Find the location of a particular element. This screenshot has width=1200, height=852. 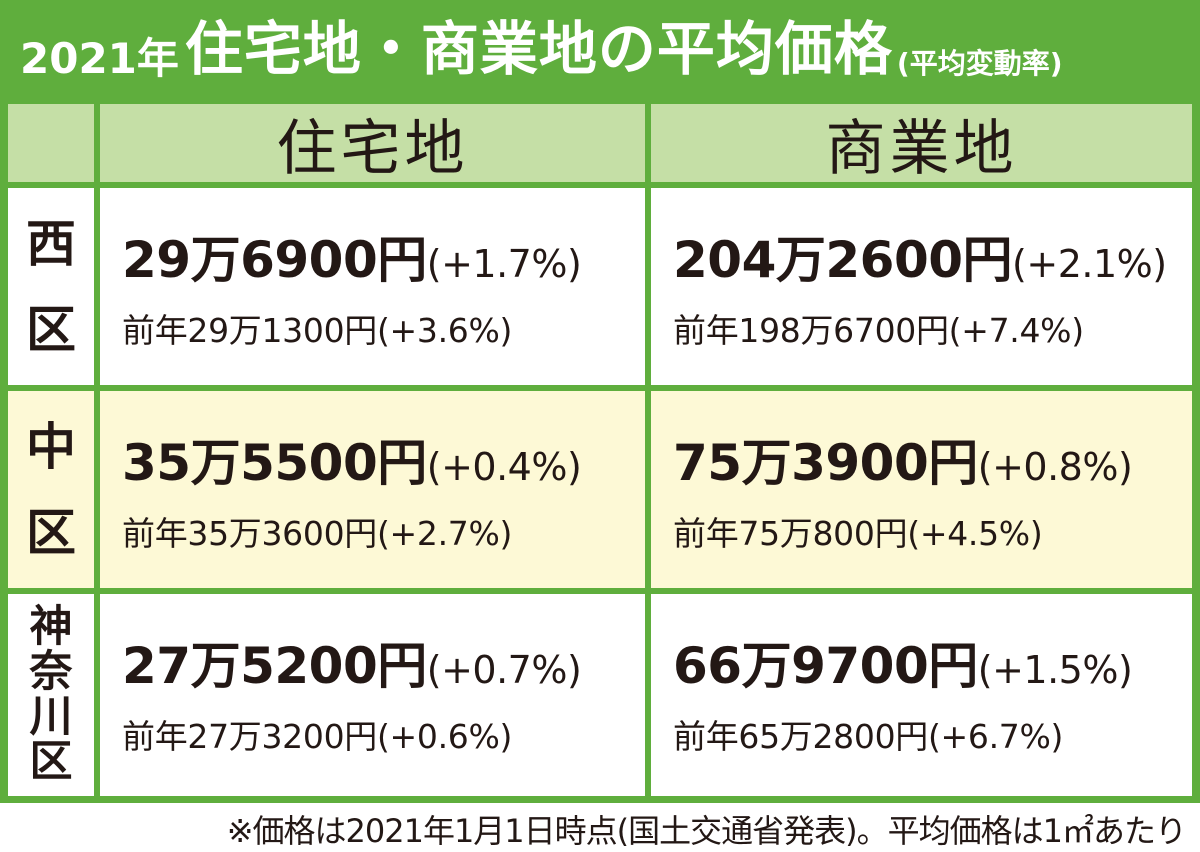

ward-char: 奈 is located at coordinates (51, 672).